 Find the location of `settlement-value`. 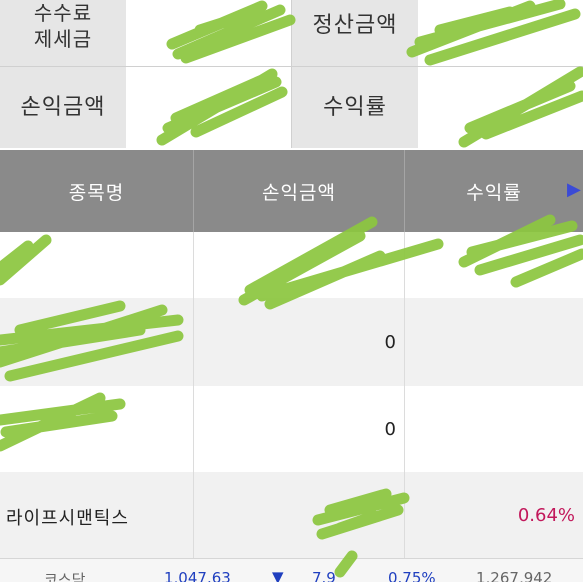

settlement-value is located at coordinates (500, 33).